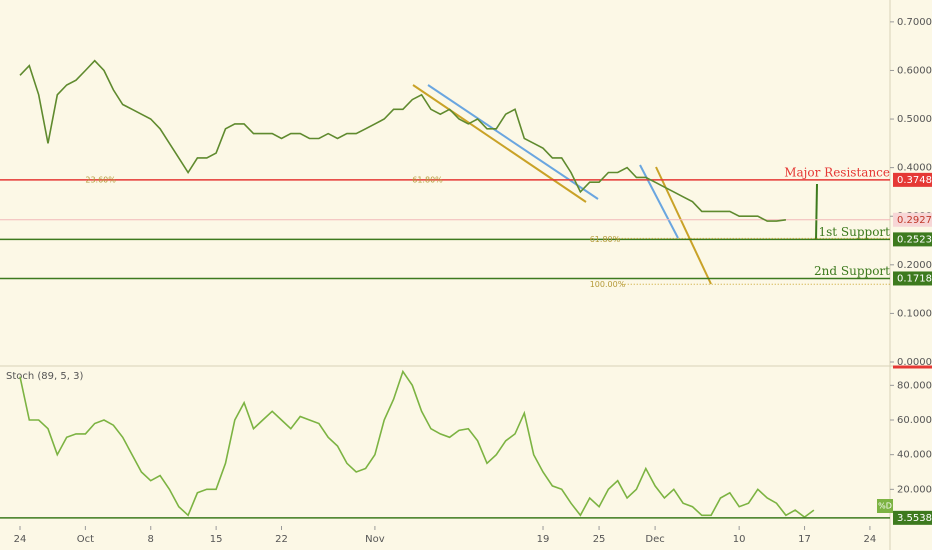  What do you see at coordinates (854, 232) in the screenshot?
I see `level-label: 1st Support` at bounding box center [854, 232].